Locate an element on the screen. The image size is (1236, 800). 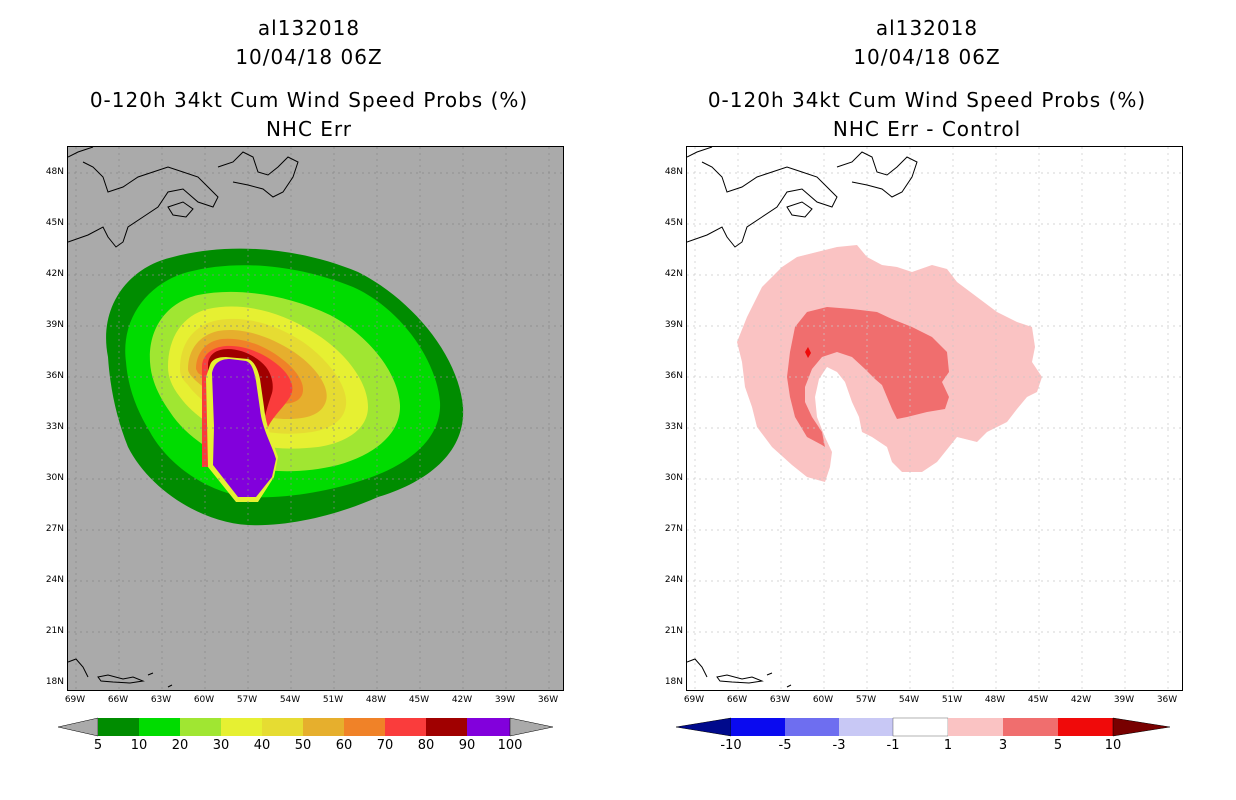
colorbar-label: 100 is located at coordinates (510, 745).